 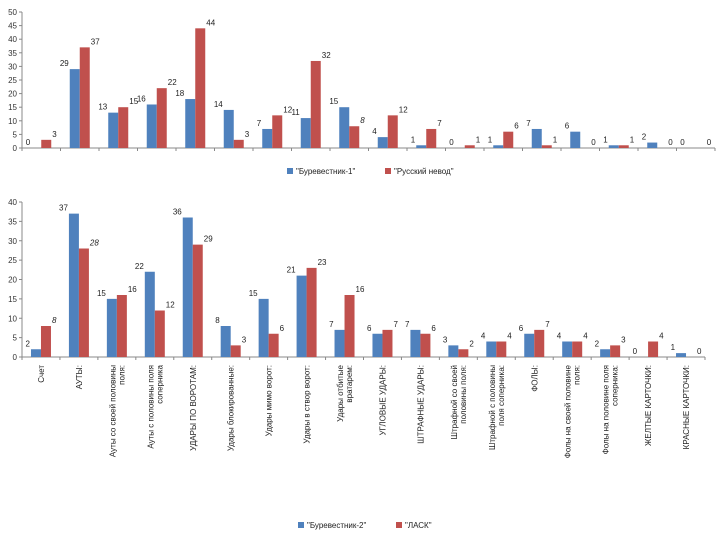 What do you see at coordinates (420, 404) in the screenshot?
I see `x-tick-label: ШТРАФНЫЕ УДАРЫ:` at bounding box center [420, 404].